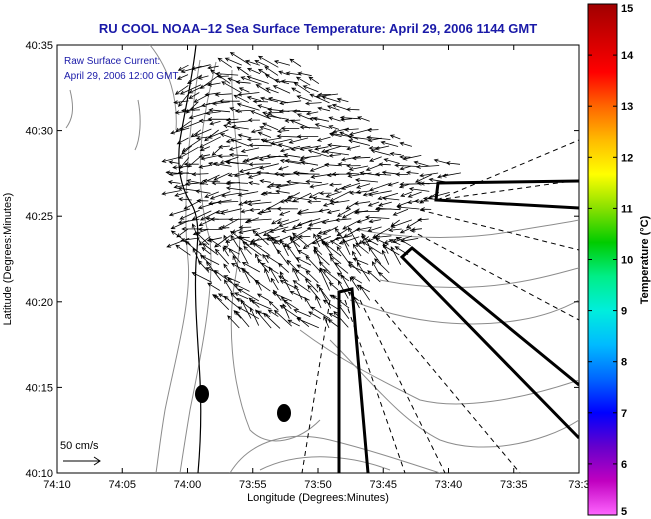 The width and height of the screenshot is (651, 519). I want to click on x-axis-label: Longitude (Degrees:Minutes), so click(318, 498).